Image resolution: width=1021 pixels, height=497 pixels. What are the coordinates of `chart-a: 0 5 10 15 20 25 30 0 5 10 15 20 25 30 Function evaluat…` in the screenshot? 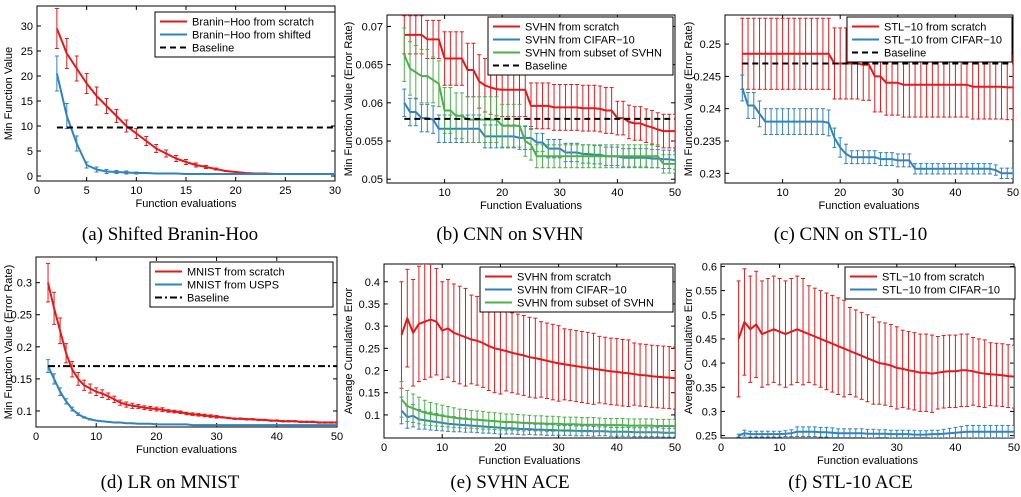 It's located at (172, 107).